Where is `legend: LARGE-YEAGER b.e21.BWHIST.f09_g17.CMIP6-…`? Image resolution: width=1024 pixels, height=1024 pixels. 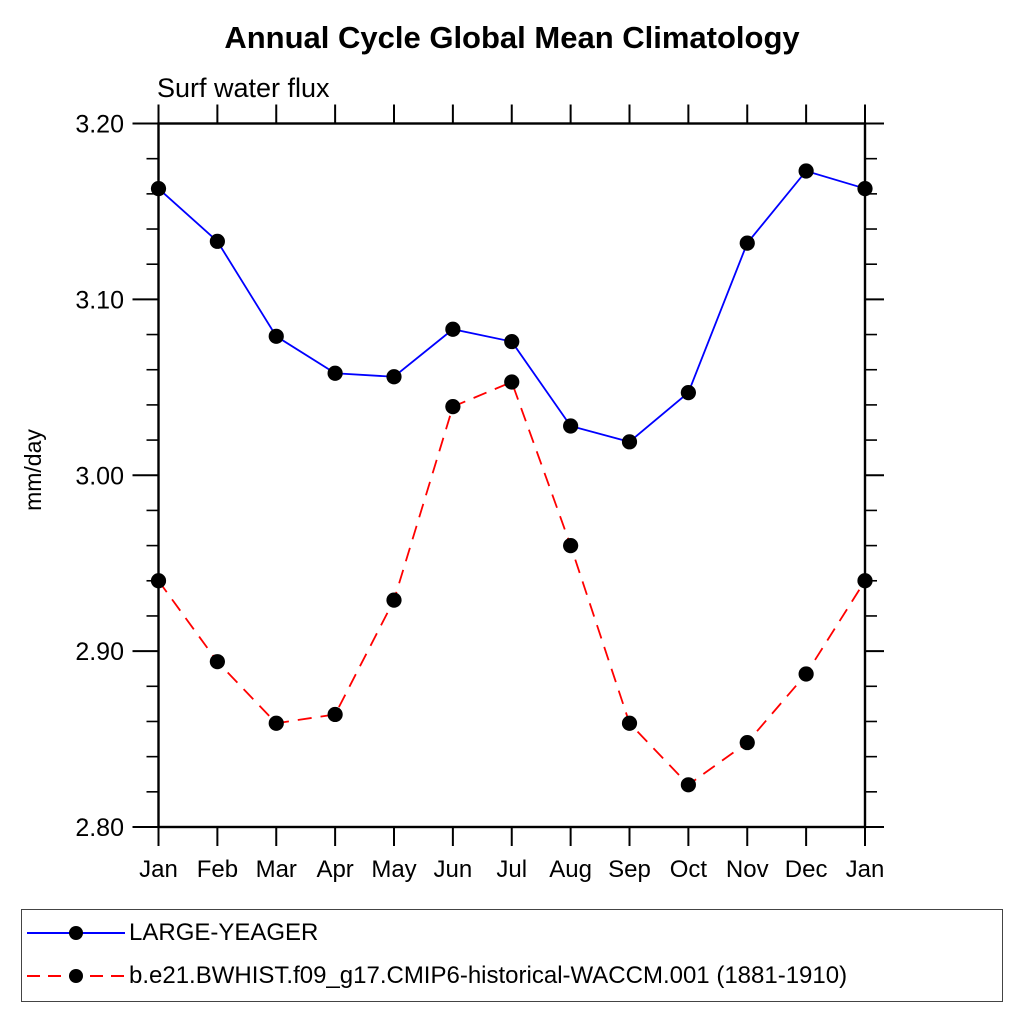
legend: LARGE-YEAGER b.e21.BWHIST.f09_g17.CMIP6-… is located at coordinates (512, 955).